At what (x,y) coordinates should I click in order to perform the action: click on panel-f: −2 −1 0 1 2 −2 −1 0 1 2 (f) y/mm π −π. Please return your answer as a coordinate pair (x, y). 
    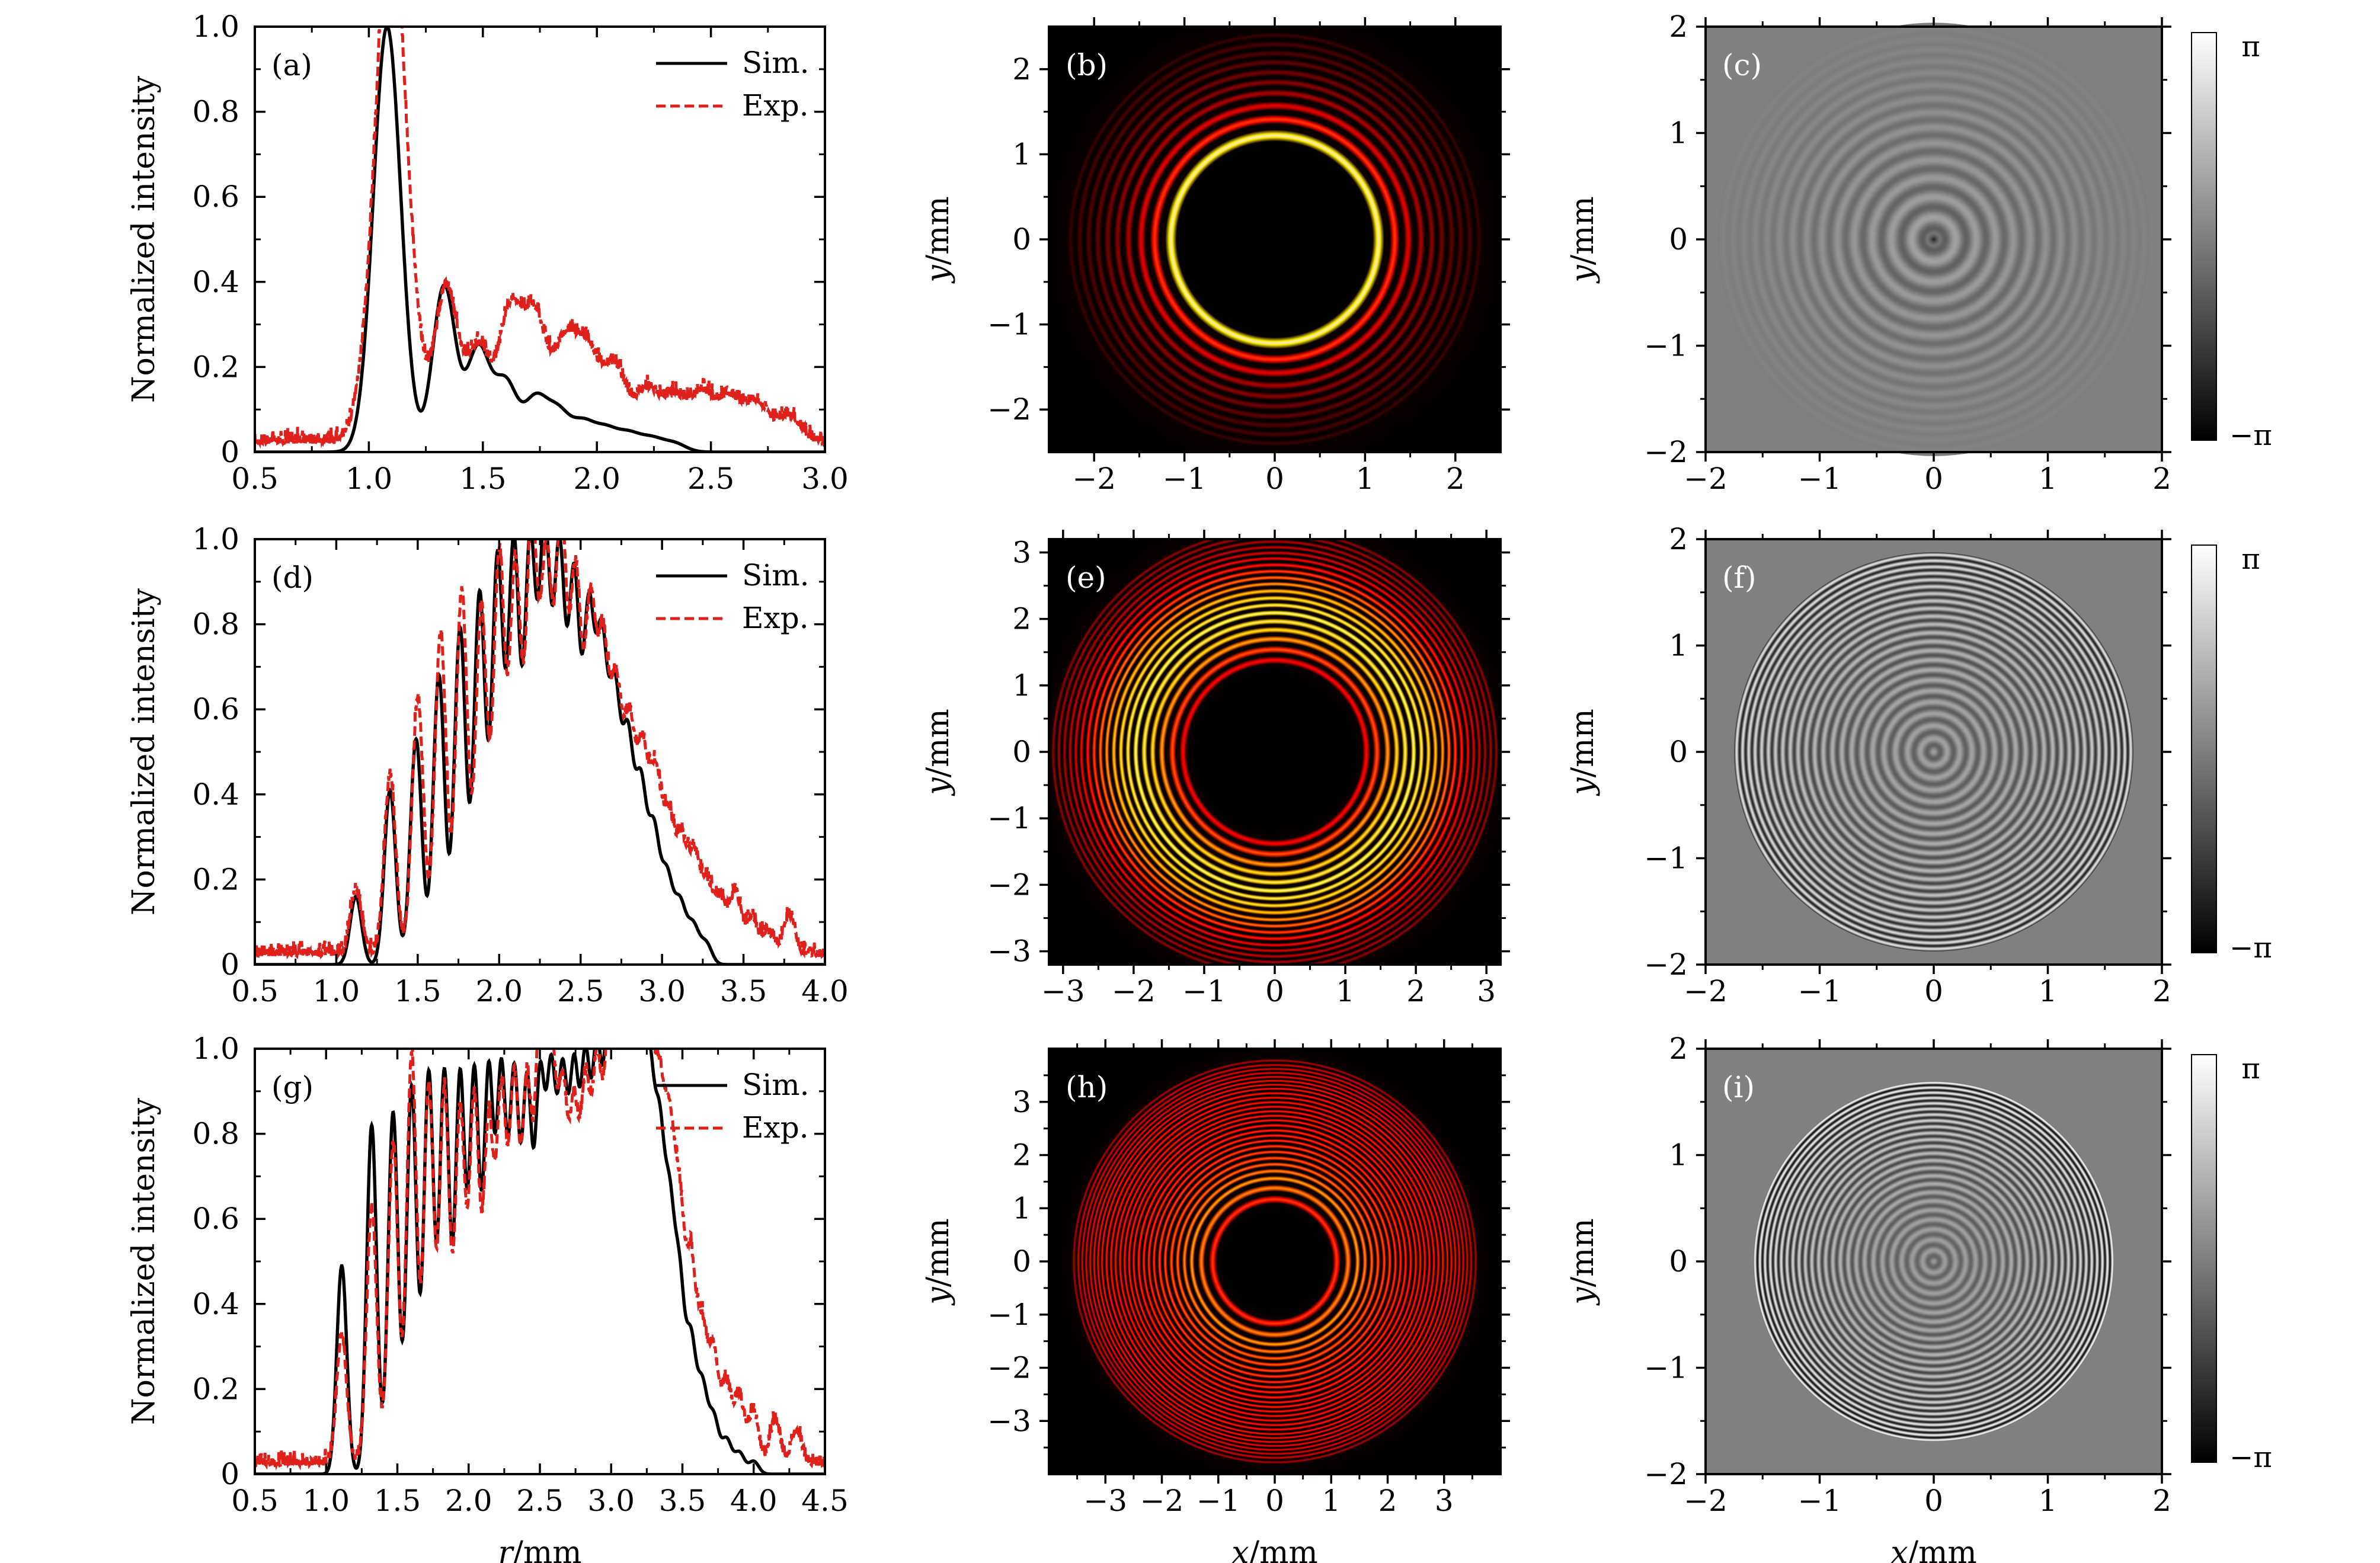
    Looking at the image, I should click on (1918, 765).